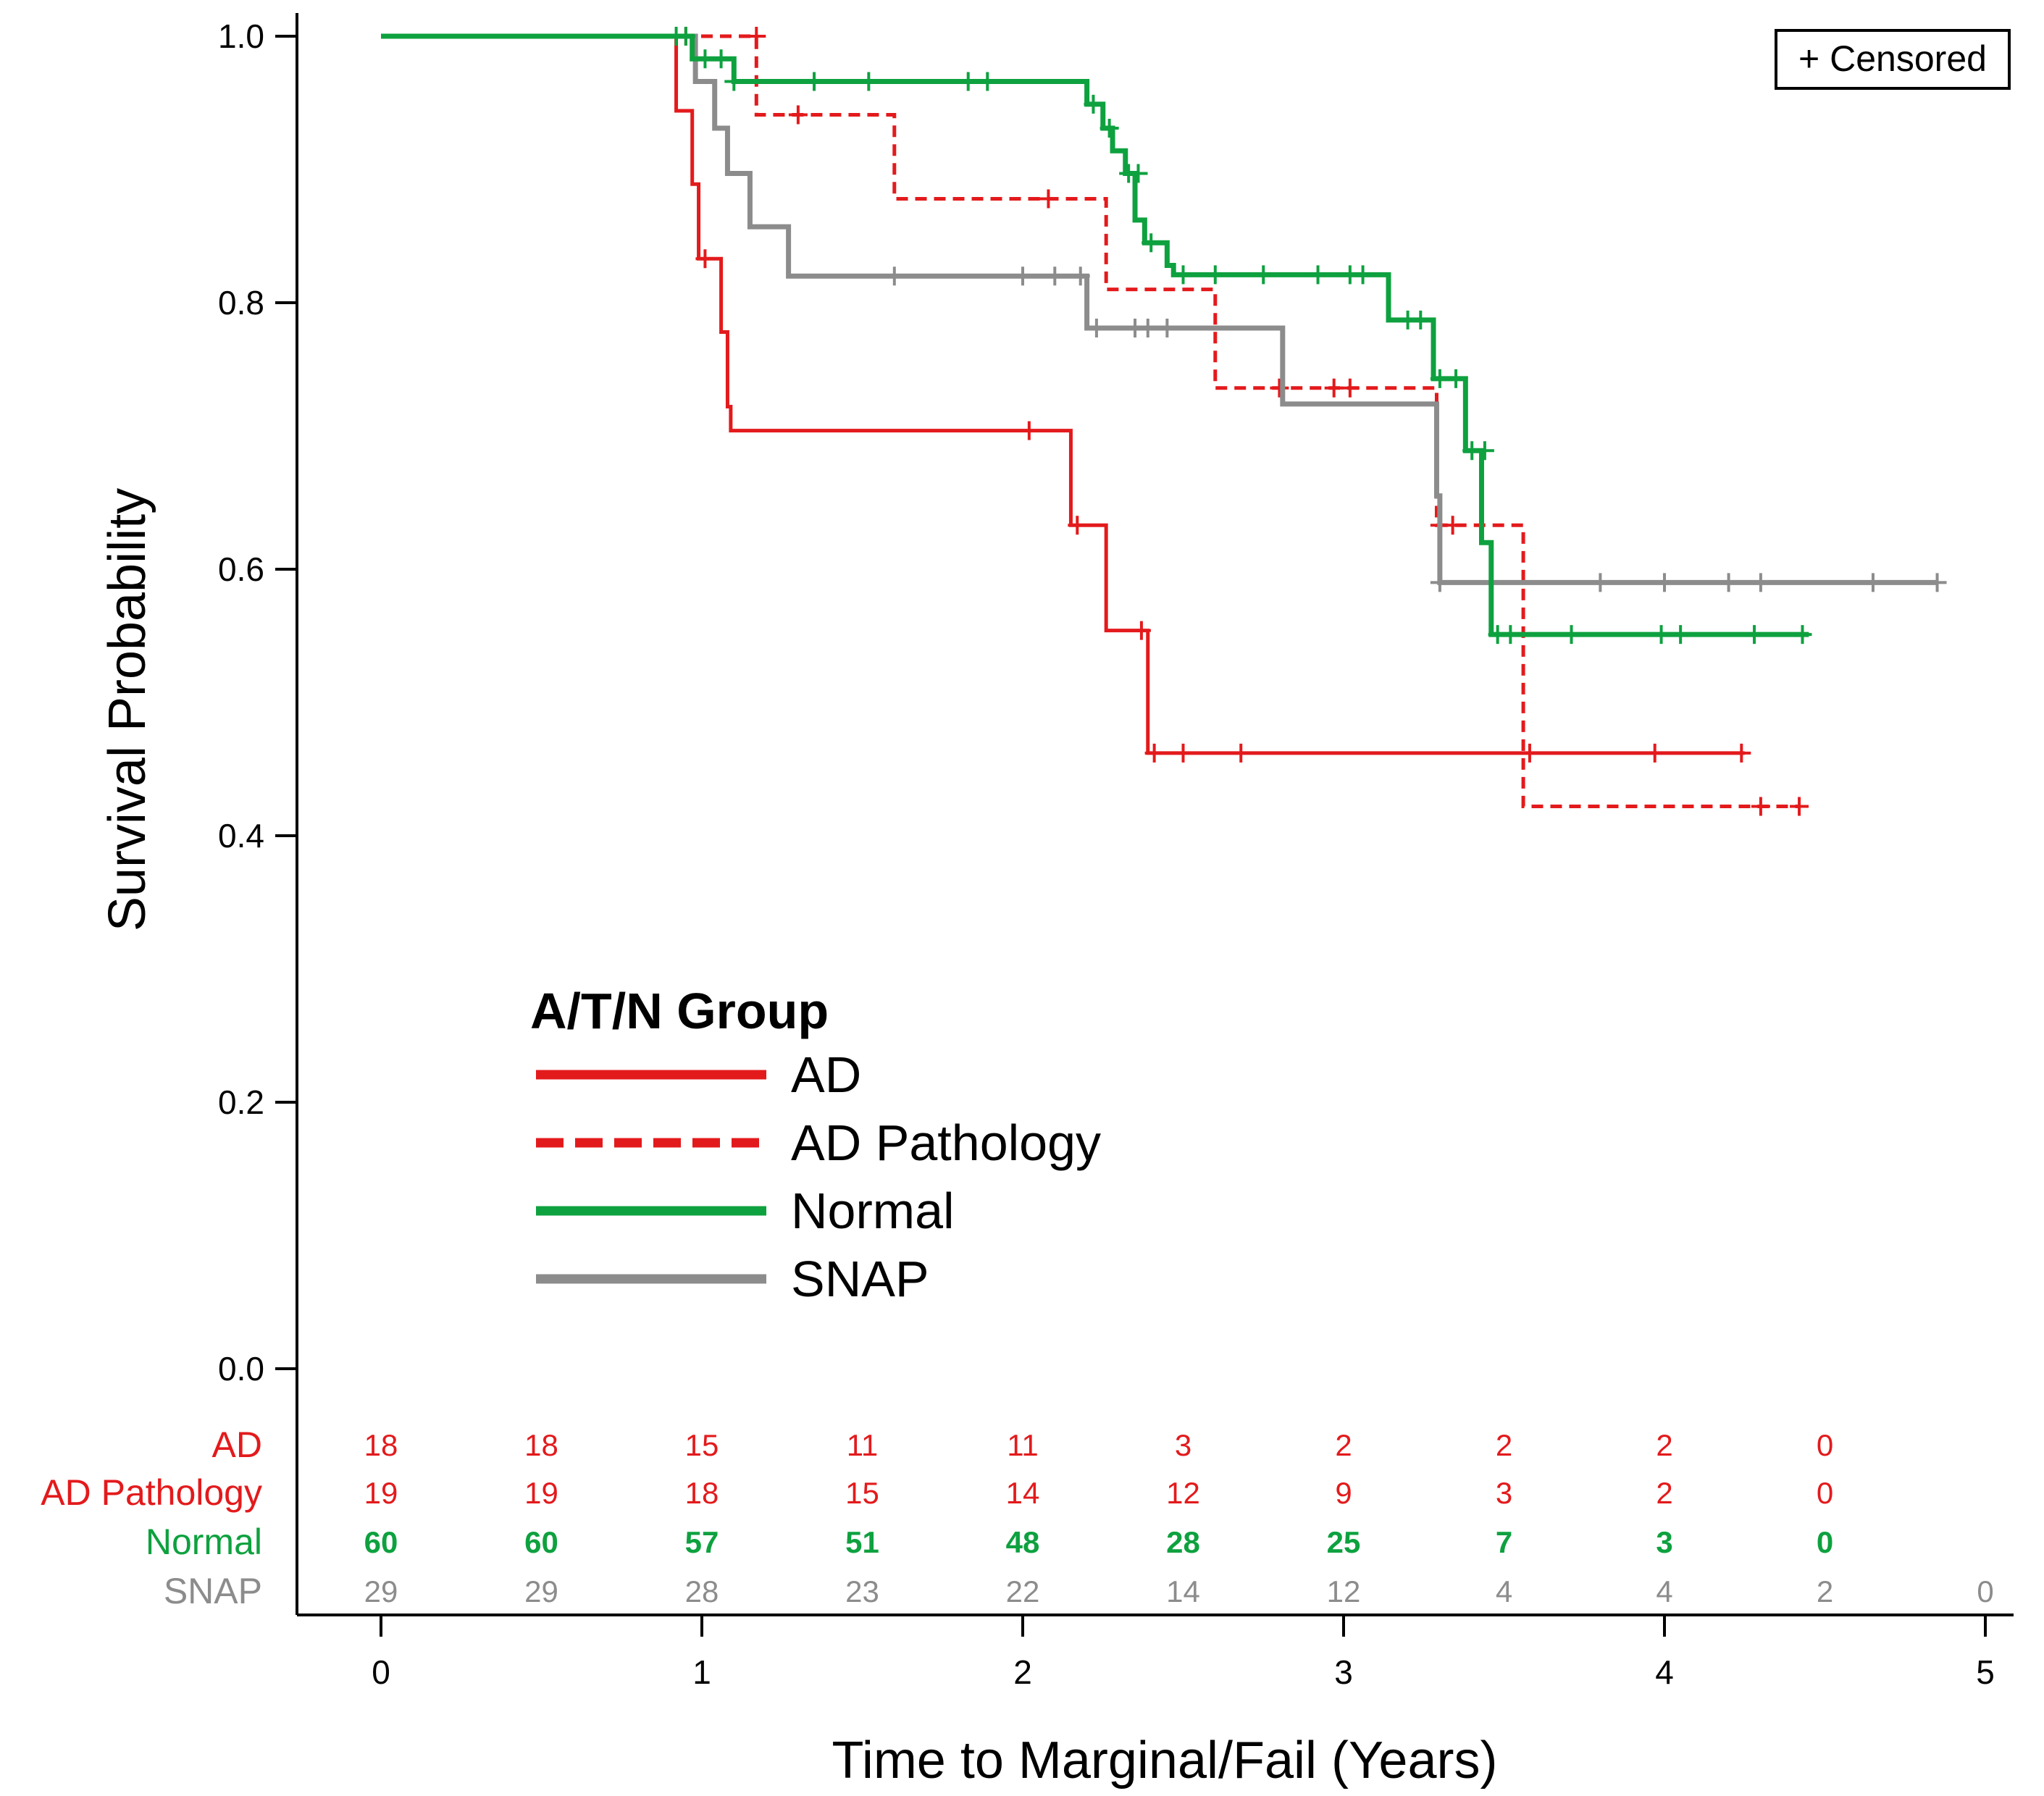 Image resolution: width=2044 pixels, height=1796 pixels. What do you see at coordinates (818, 1176) in the screenshot?
I see `legend-items: AD AD Pathology Normal SNAP` at bounding box center [818, 1176].